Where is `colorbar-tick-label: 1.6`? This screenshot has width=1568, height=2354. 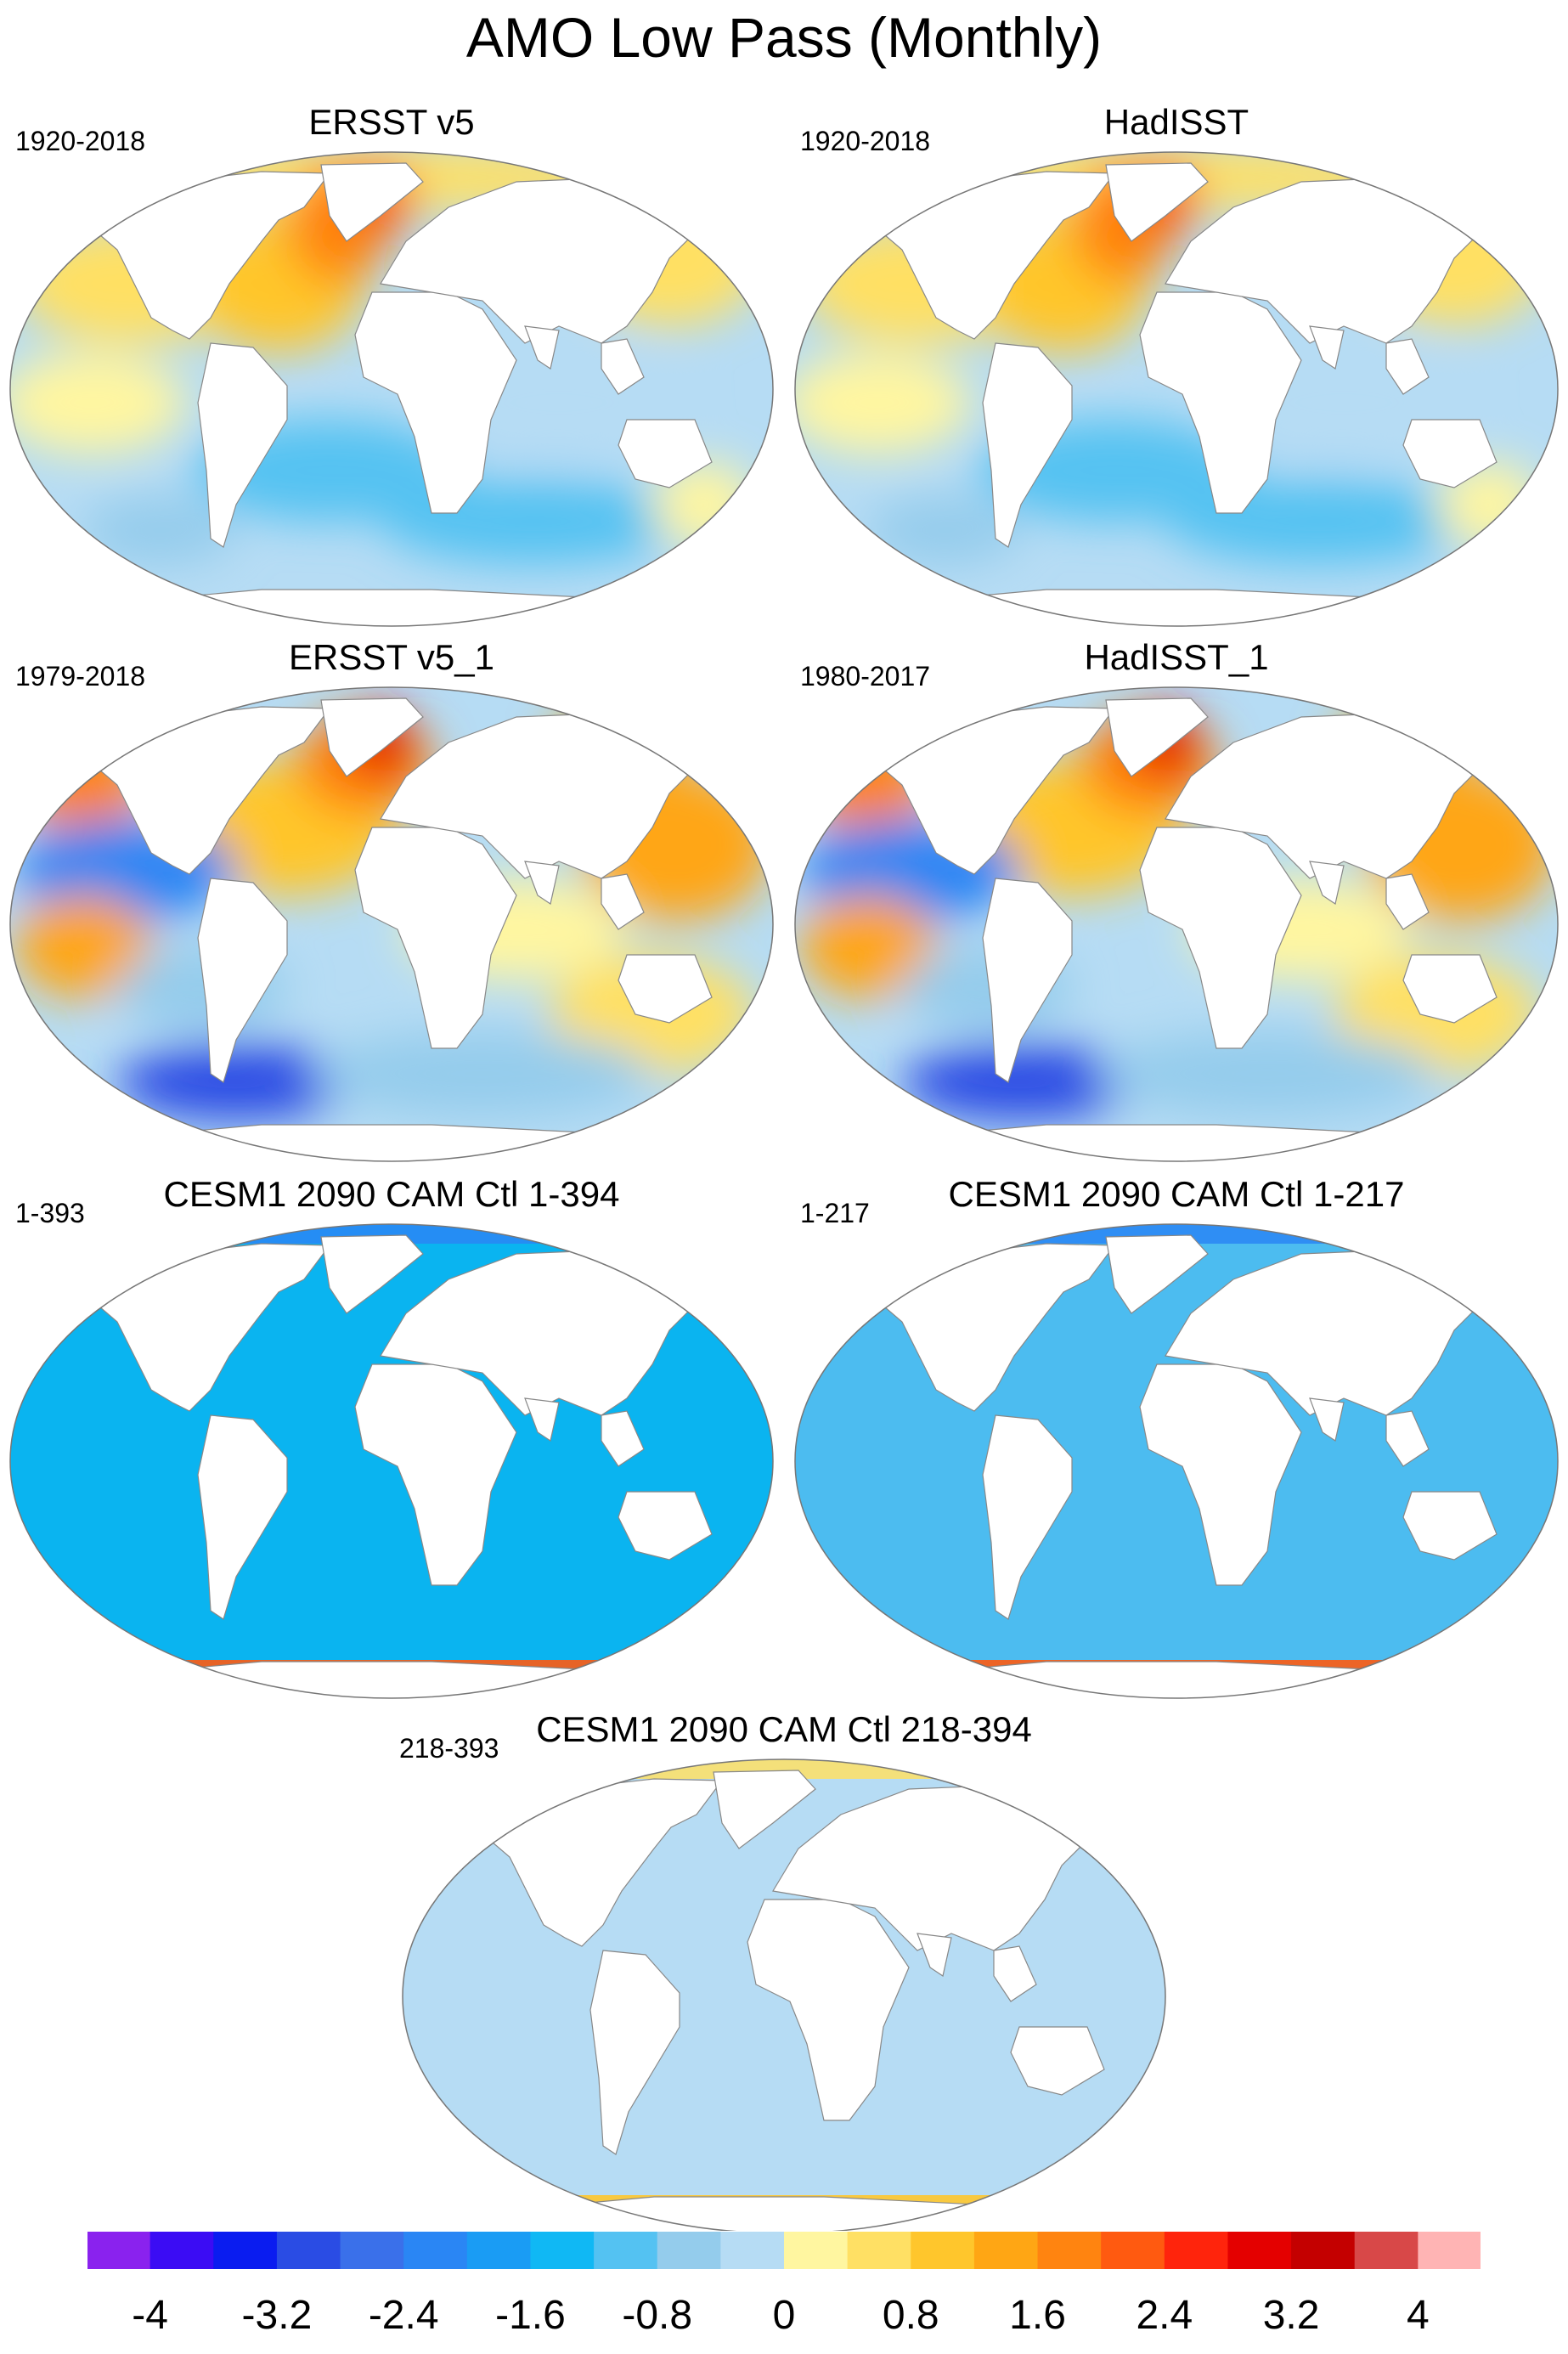
colorbar-tick-label: 1.6 is located at coordinates (1038, 2315).